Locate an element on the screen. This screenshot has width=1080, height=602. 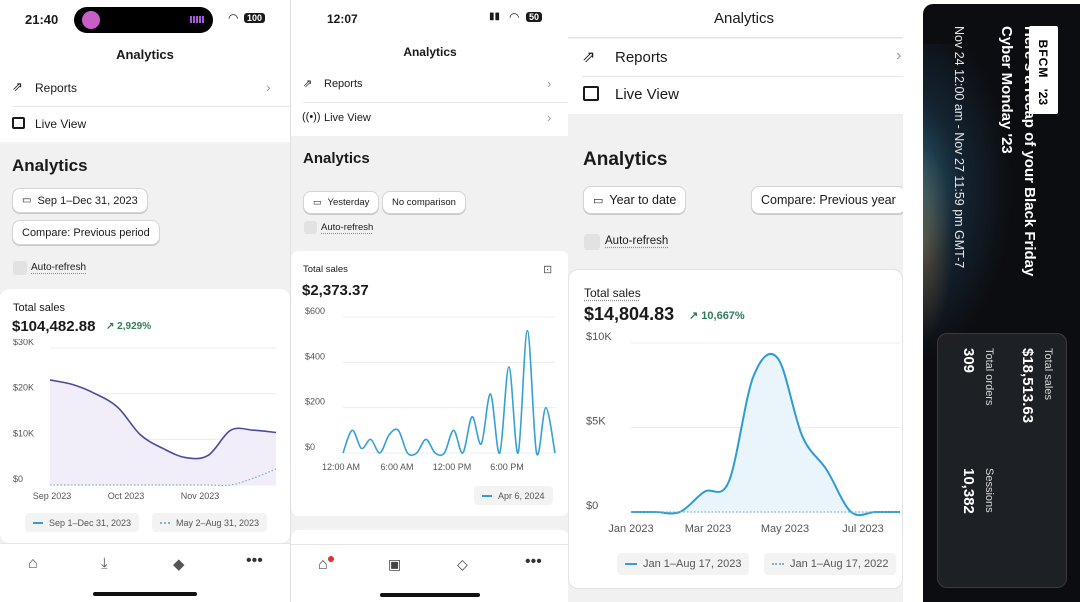
menu-list: ⇗ Reports › ((•)) Live View › is located at coordinates (429, 102).